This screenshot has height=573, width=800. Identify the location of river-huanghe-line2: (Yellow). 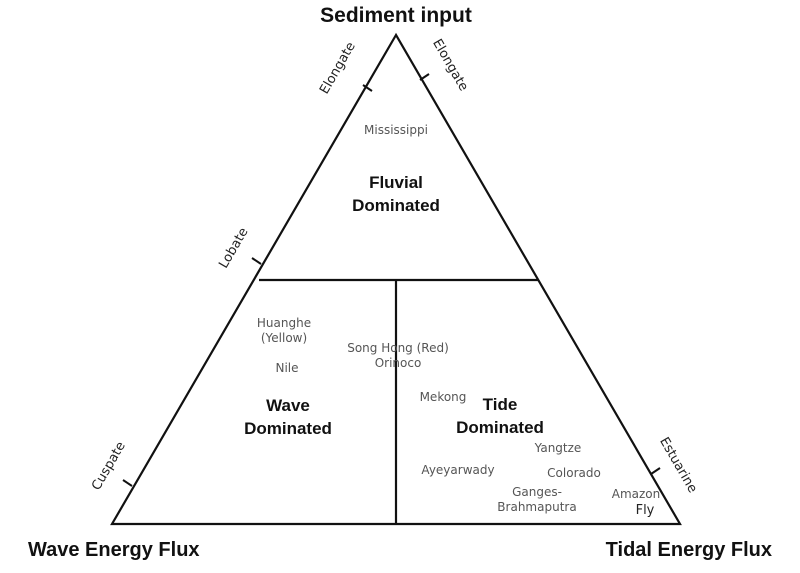
(284, 338).